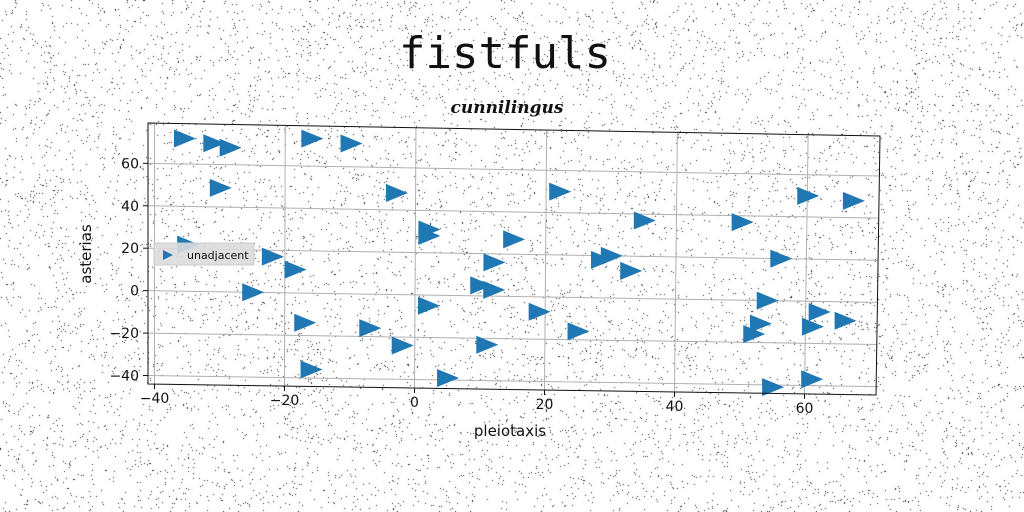 The height and width of the screenshot is (512, 1024). I want to click on x-tick-label: 20, so click(545, 405).